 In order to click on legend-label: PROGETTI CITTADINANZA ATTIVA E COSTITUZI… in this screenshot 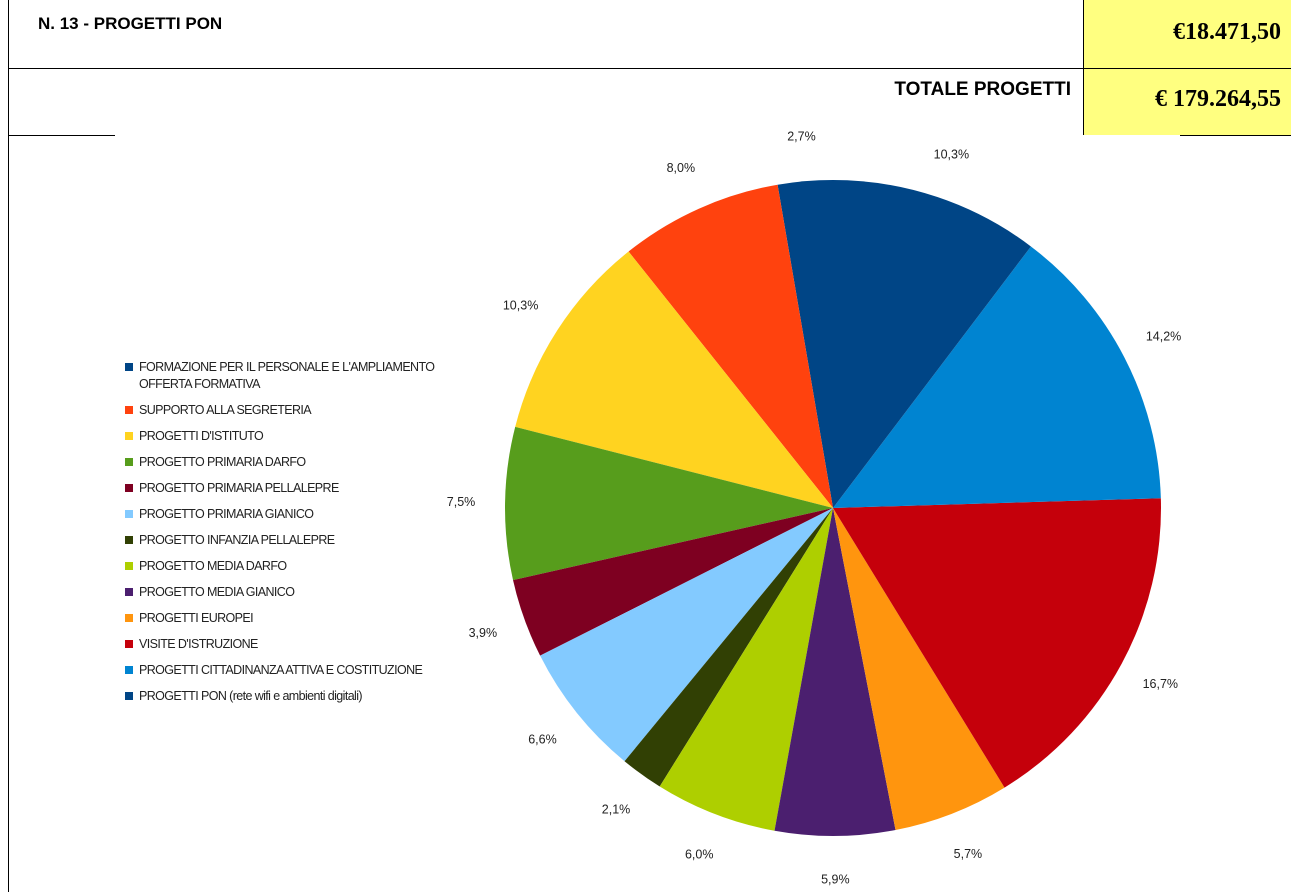, I will do `click(281, 670)`.